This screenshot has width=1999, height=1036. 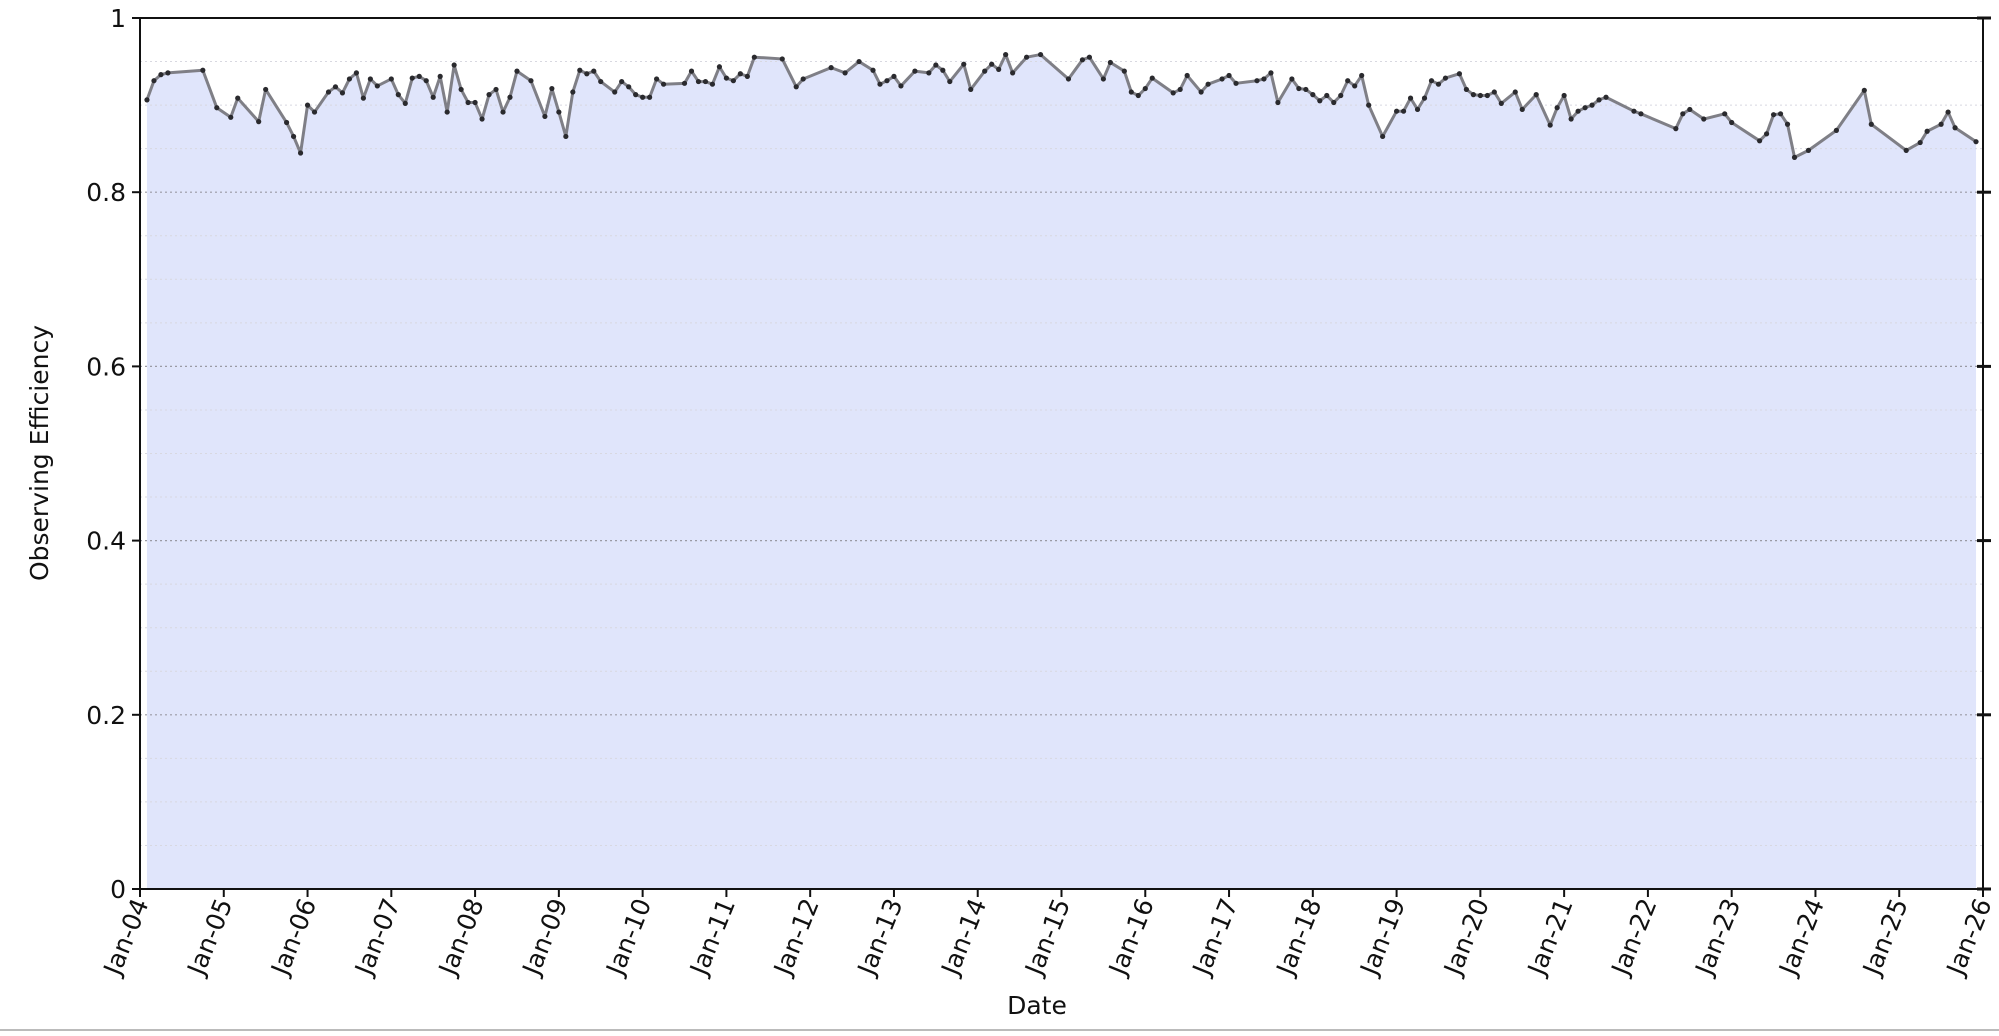 I want to click on x-tick-label: Jan-15, so click(x=1047, y=937).